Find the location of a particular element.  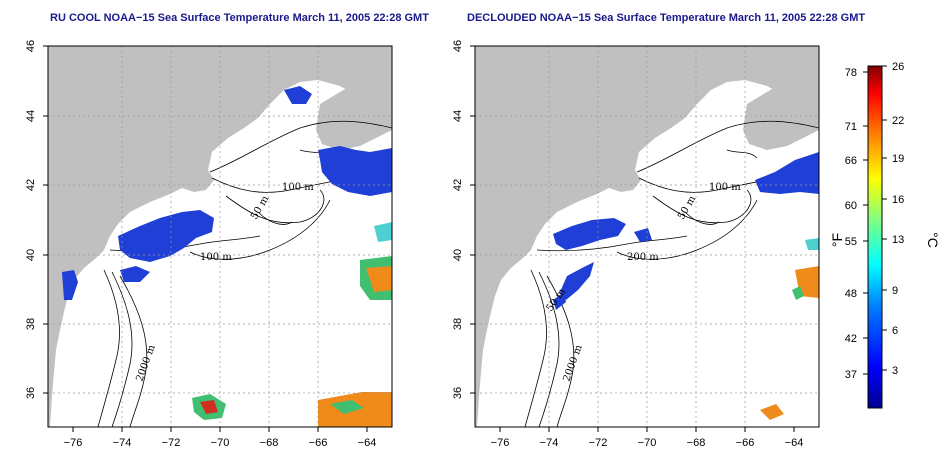

colorbar-c-tick: 26 is located at coordinates (898, 67).